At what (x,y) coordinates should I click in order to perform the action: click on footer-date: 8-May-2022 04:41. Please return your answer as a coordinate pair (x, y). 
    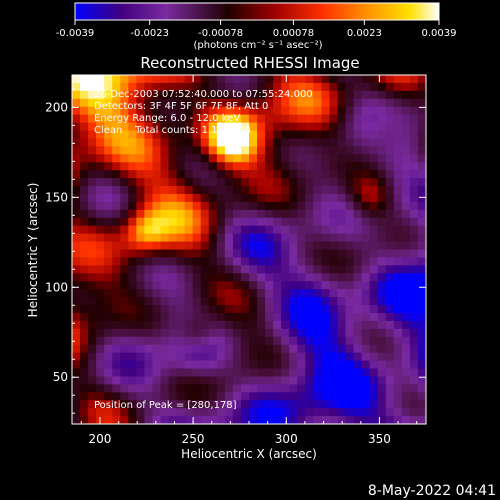
    Looking at the image, I should click on (432, 491).